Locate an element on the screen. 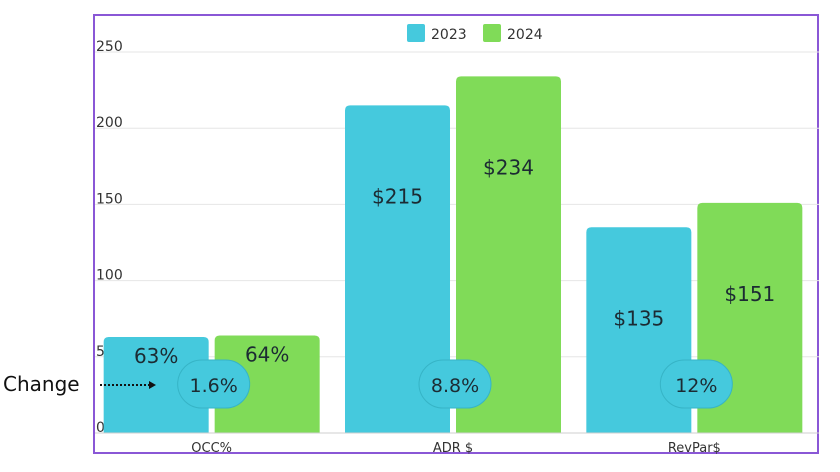  y-tick-label: 100 is located at coordinates (109, 276).